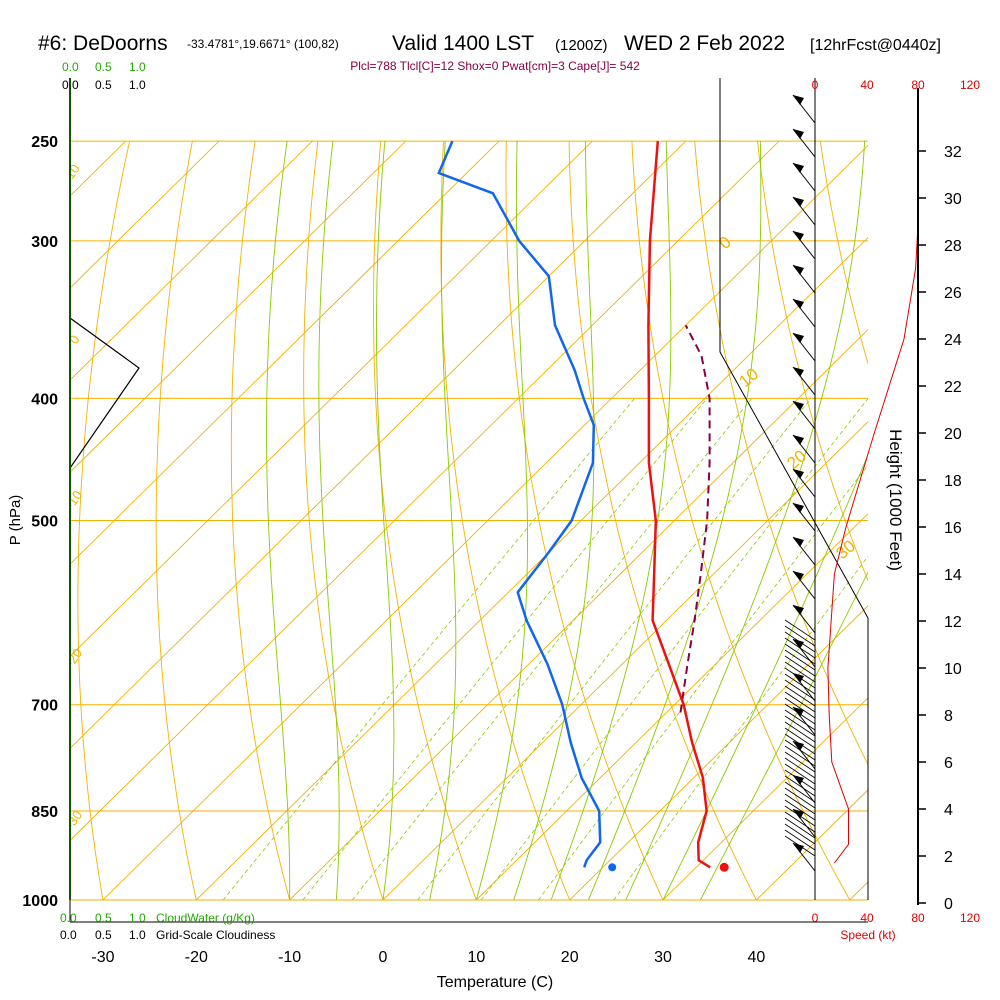 This screenshot has width=1000, height=1000. I want to click on forecast-date: WED 2 Feb 2022, so click(704, 43).